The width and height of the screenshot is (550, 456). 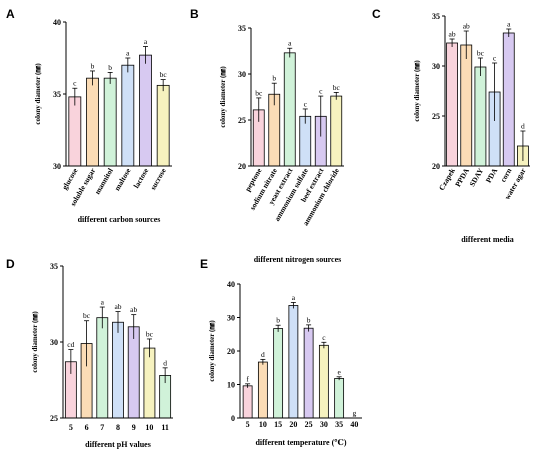 I want to click on x-axis-label: different temperature (℃), so click(x=300, y=442).